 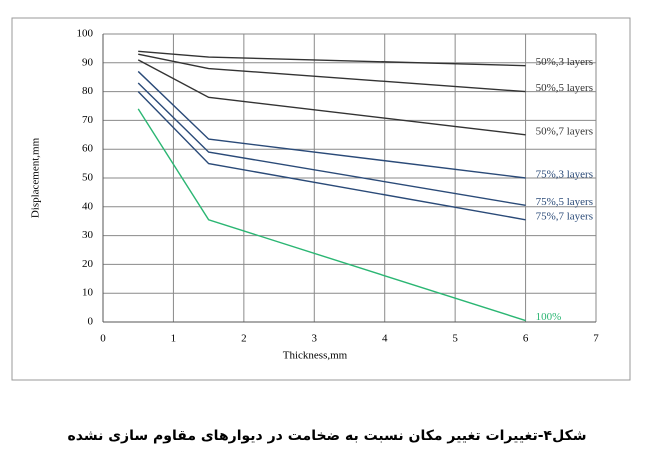 What do you see at coordinates (88, 235) in the screenshot?
I see `y-tick-label: 30` at bounding box center [88, 235].